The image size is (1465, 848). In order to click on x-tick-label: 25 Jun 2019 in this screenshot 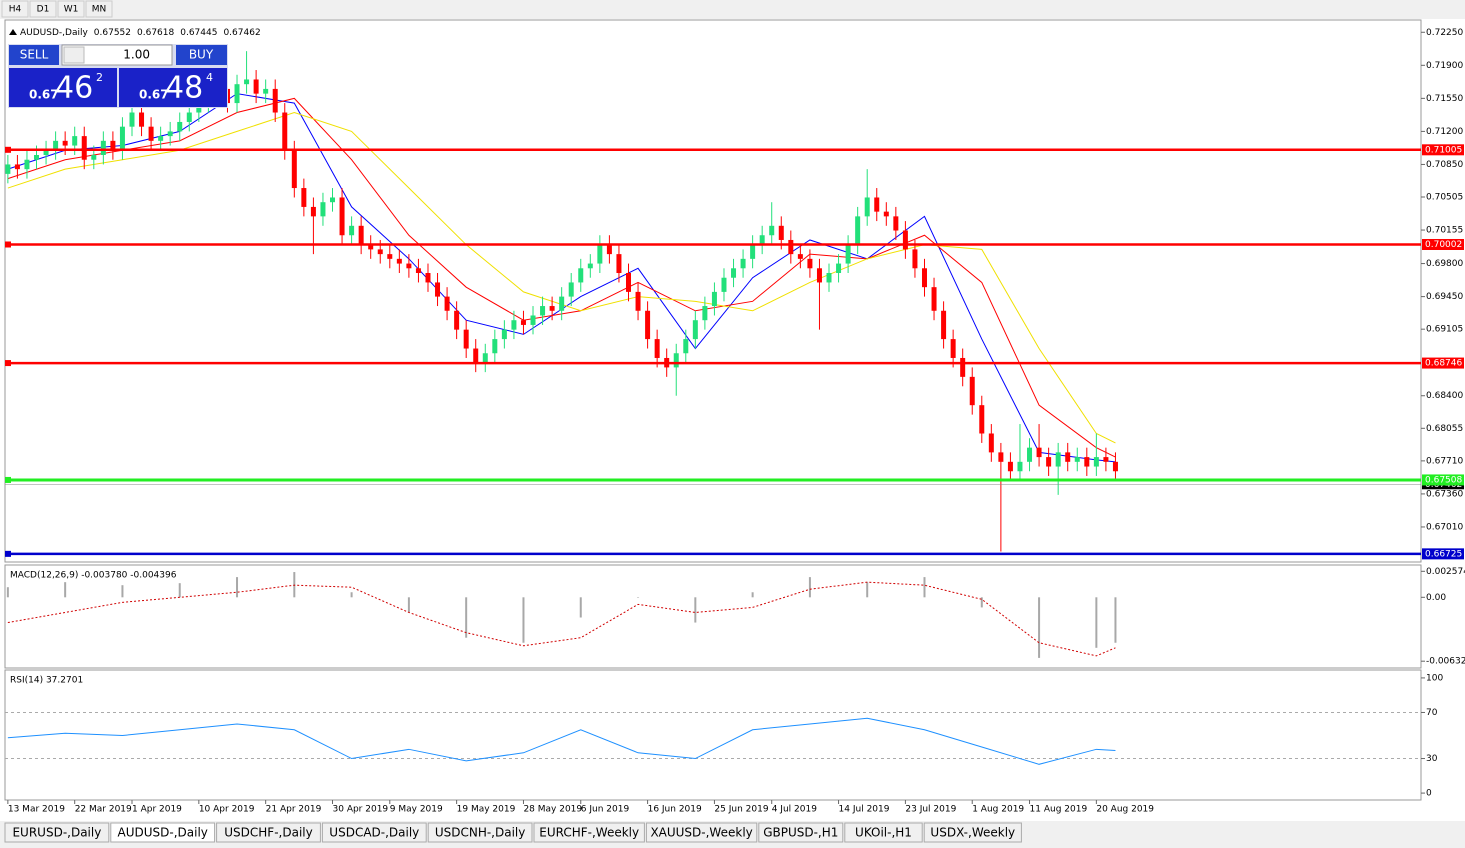, I will do `click(741, 810)`.